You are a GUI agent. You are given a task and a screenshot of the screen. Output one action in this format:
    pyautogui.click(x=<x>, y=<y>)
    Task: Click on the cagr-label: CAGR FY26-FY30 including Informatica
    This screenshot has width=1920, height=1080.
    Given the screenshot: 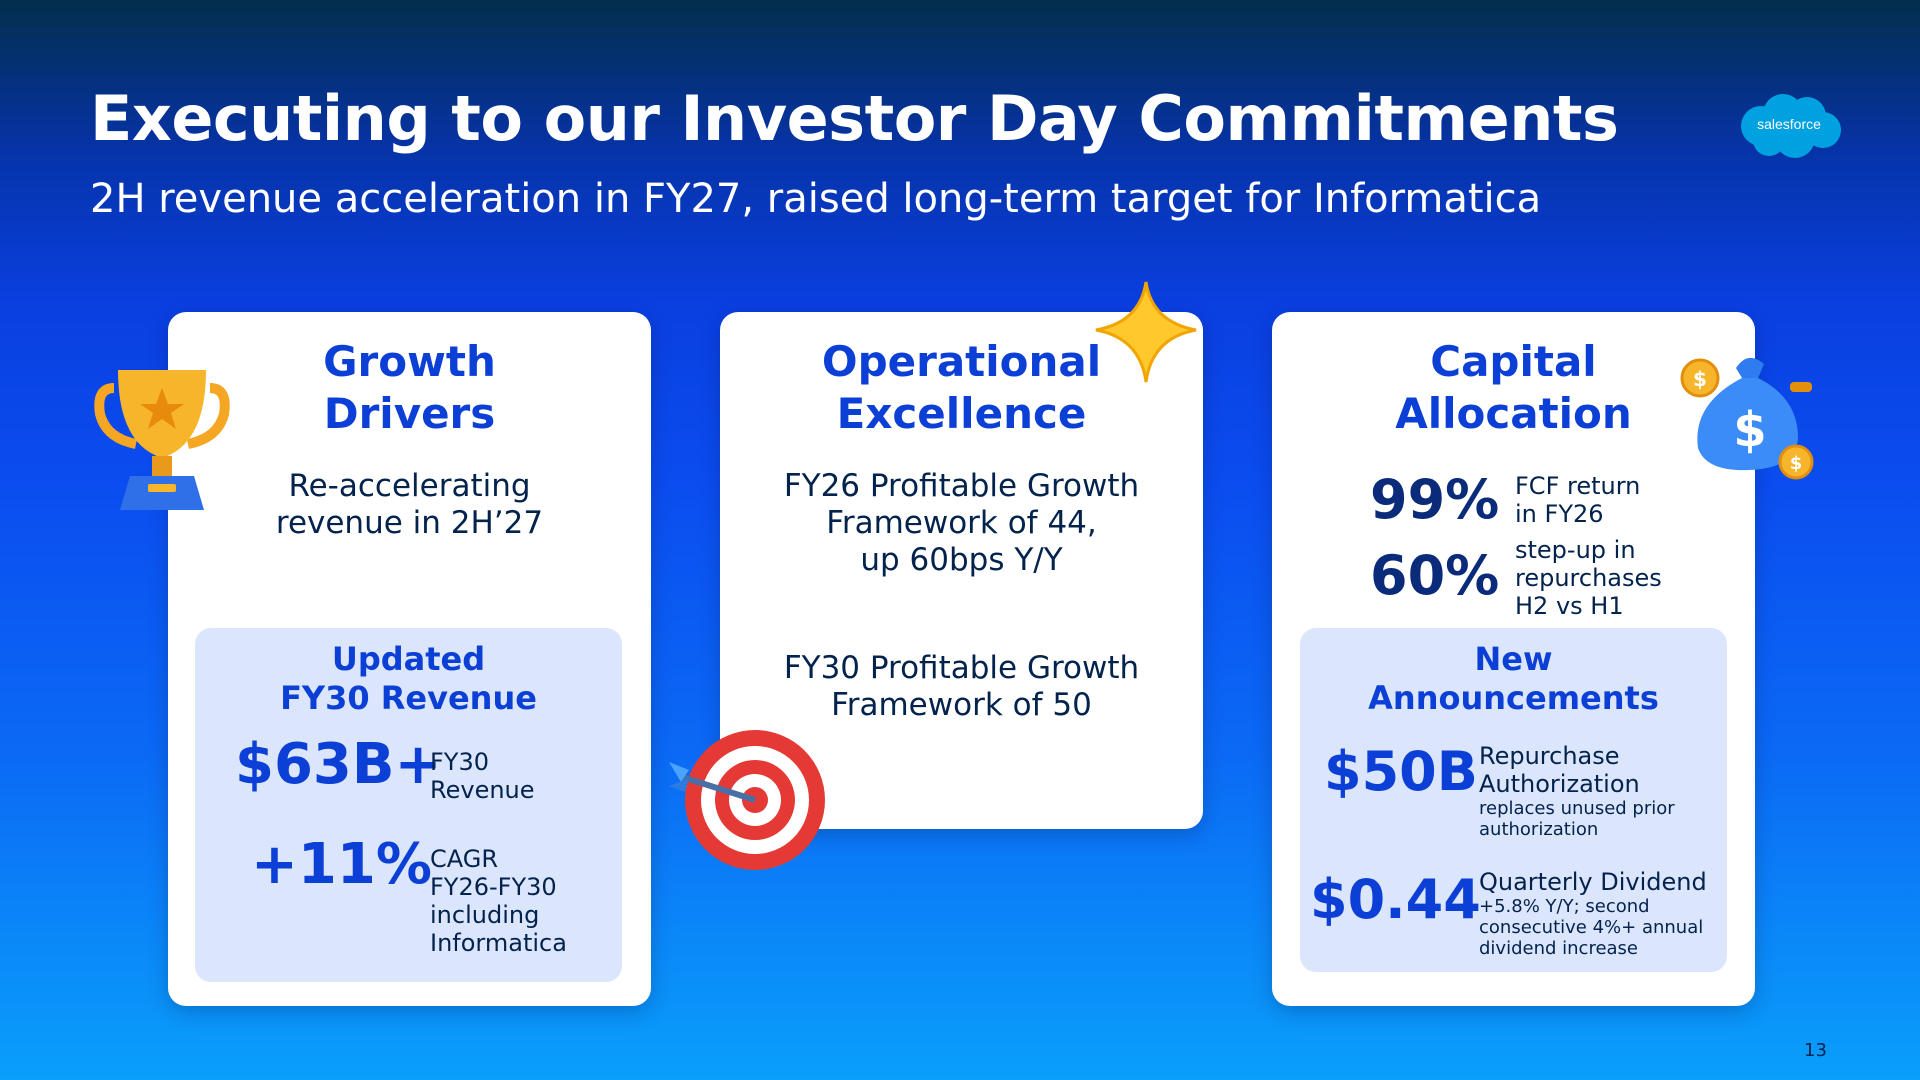 What is the action you would take?
    pyautogui.click(x=498, y=901)
    